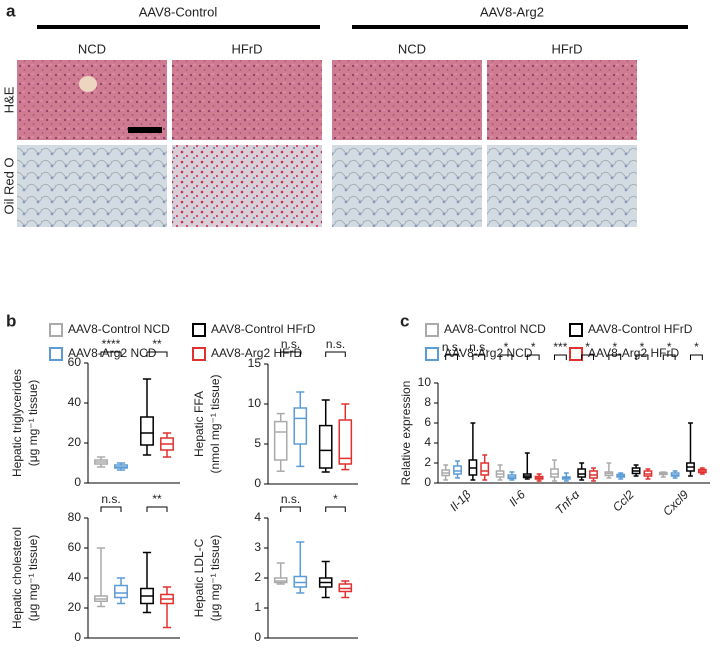  I want to click on x-tick-label: Cxcl9, so click(675, 502).